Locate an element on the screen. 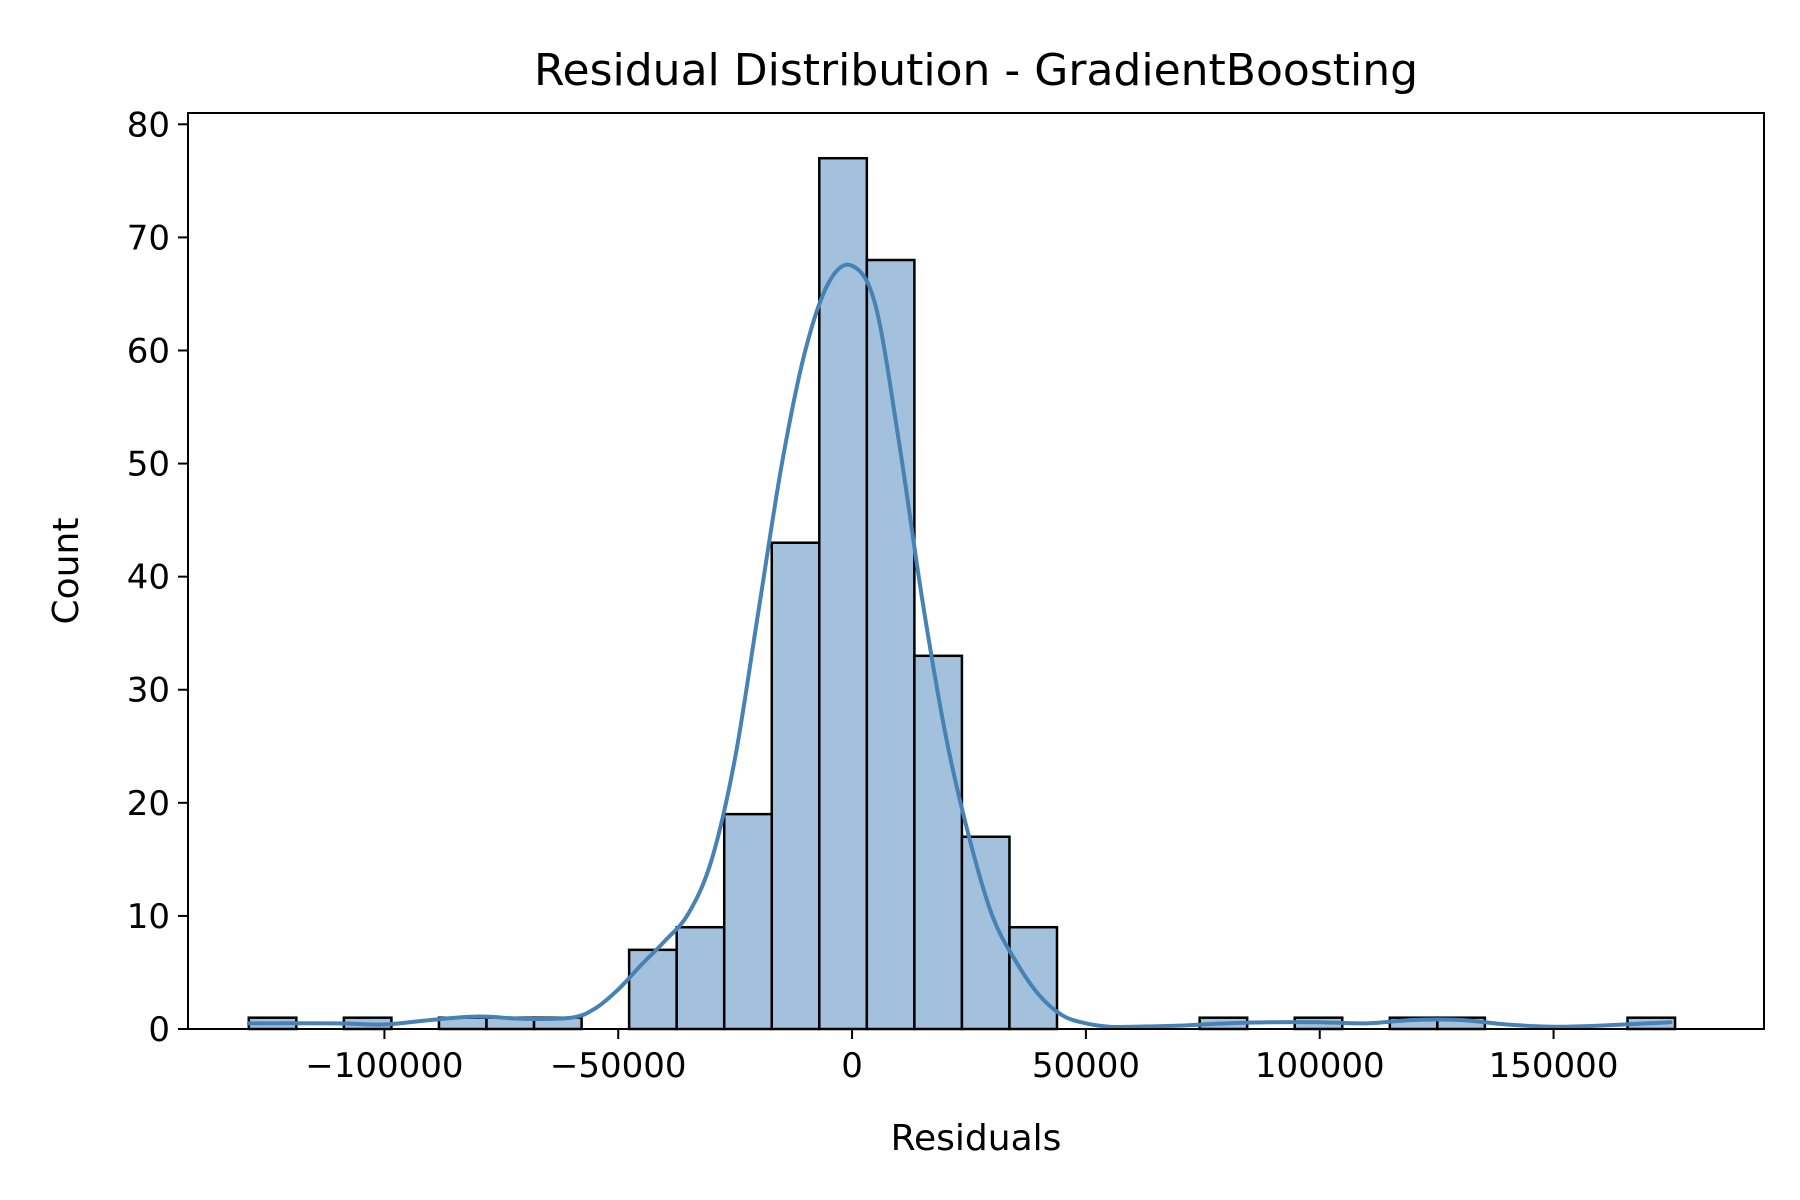 Image resolution: width=1800 pixels, height=1200 pixels. y-tick-label: 80 is located at coordinates (148, 125).